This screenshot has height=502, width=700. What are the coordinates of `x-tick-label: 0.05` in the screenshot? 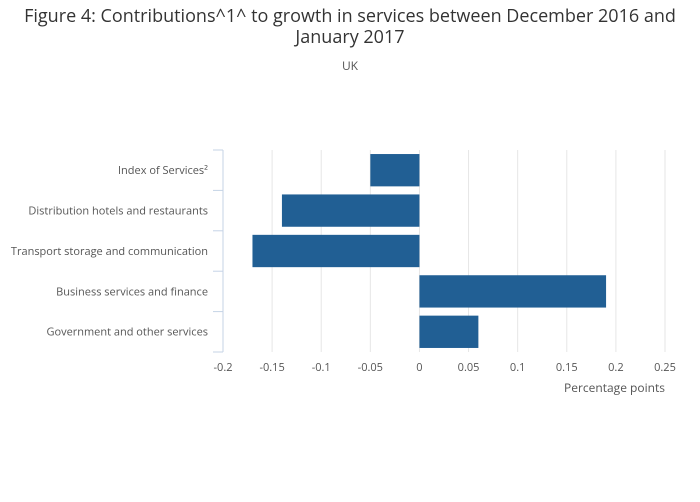 It's located at (469, 367).